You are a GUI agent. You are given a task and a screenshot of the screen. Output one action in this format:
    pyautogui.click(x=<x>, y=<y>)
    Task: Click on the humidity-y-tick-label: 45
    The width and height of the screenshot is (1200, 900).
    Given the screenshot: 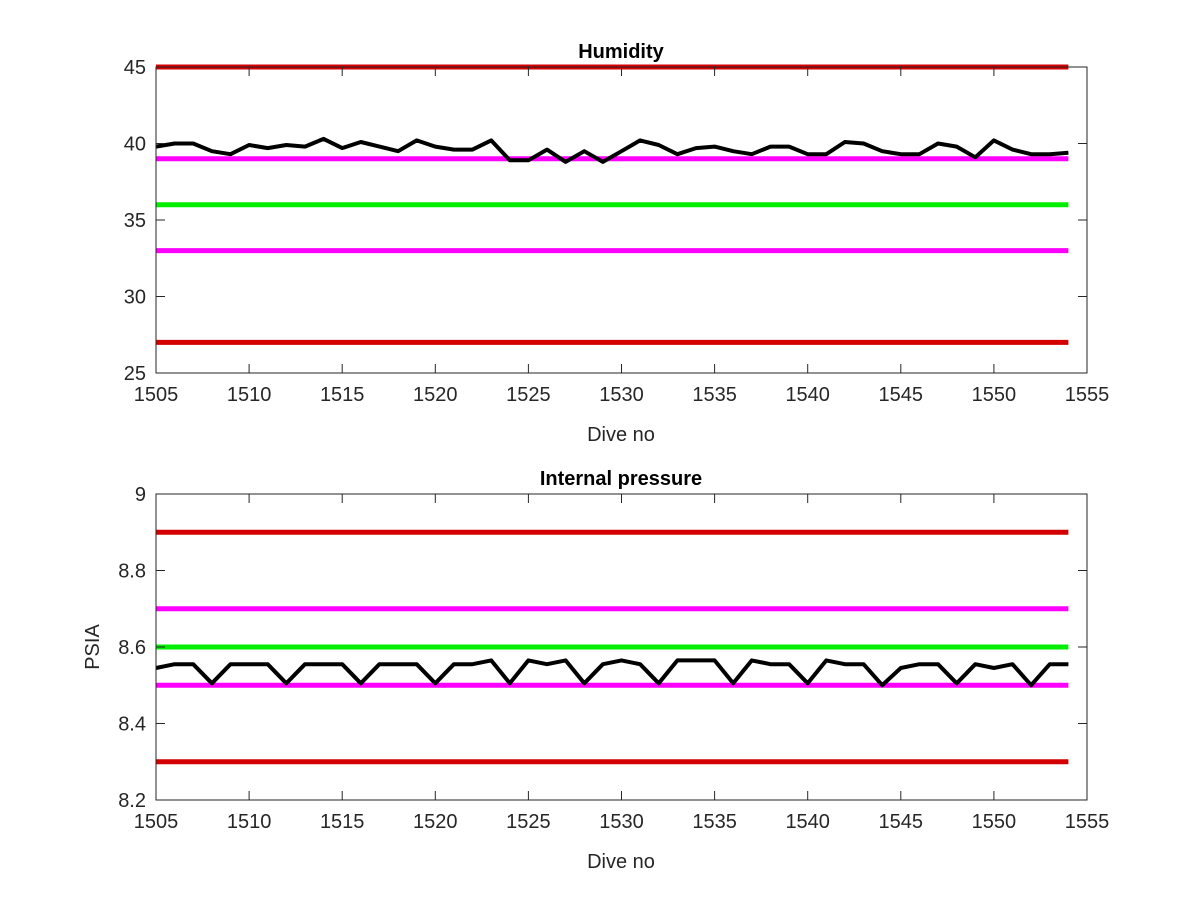 What is the action you would take?
    pyautogui.click(x=135, y=68)
    